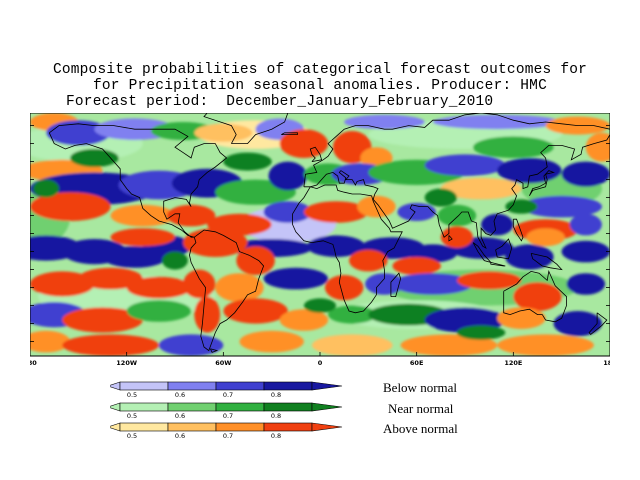 The image size is (640, 480). Describe the element at coordinates (420, 428) in the screenshot. I see `legend-above-label: Above normal` at that location.